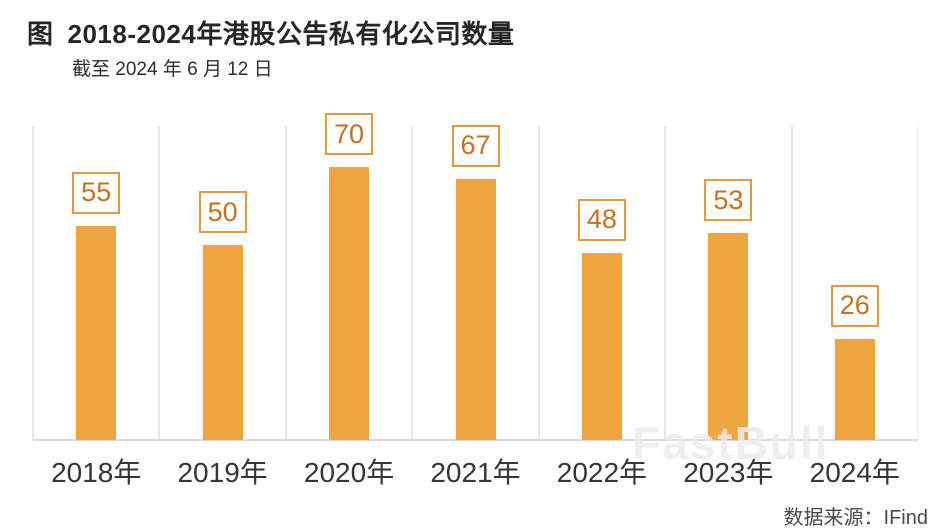  What do you see at coordinates (854, 389) in the screenshot?
I see `bar-2024` at bounding box center [854, 389].